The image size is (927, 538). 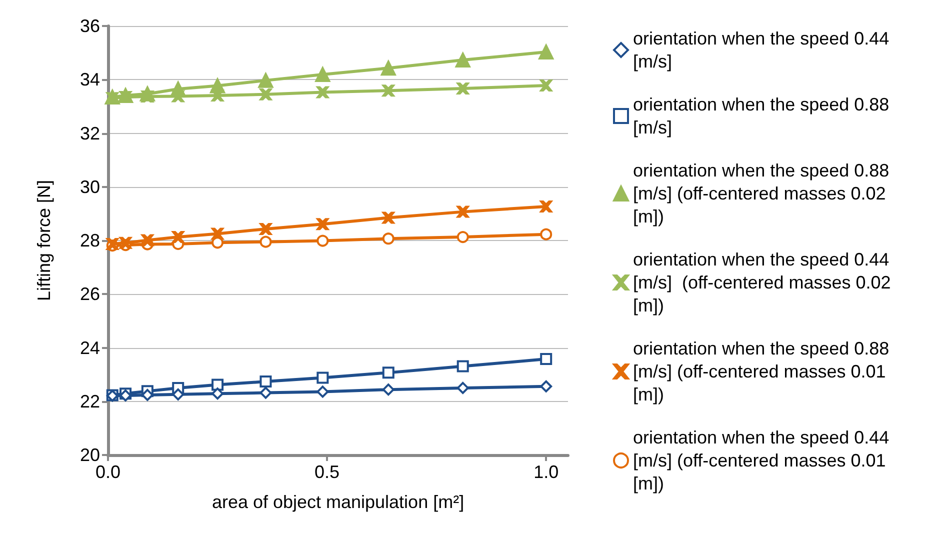 What do you see at coordinates (90, 401) in the screenshot?
I see `y-tick-label: 22` at bounding box center [90, 401].